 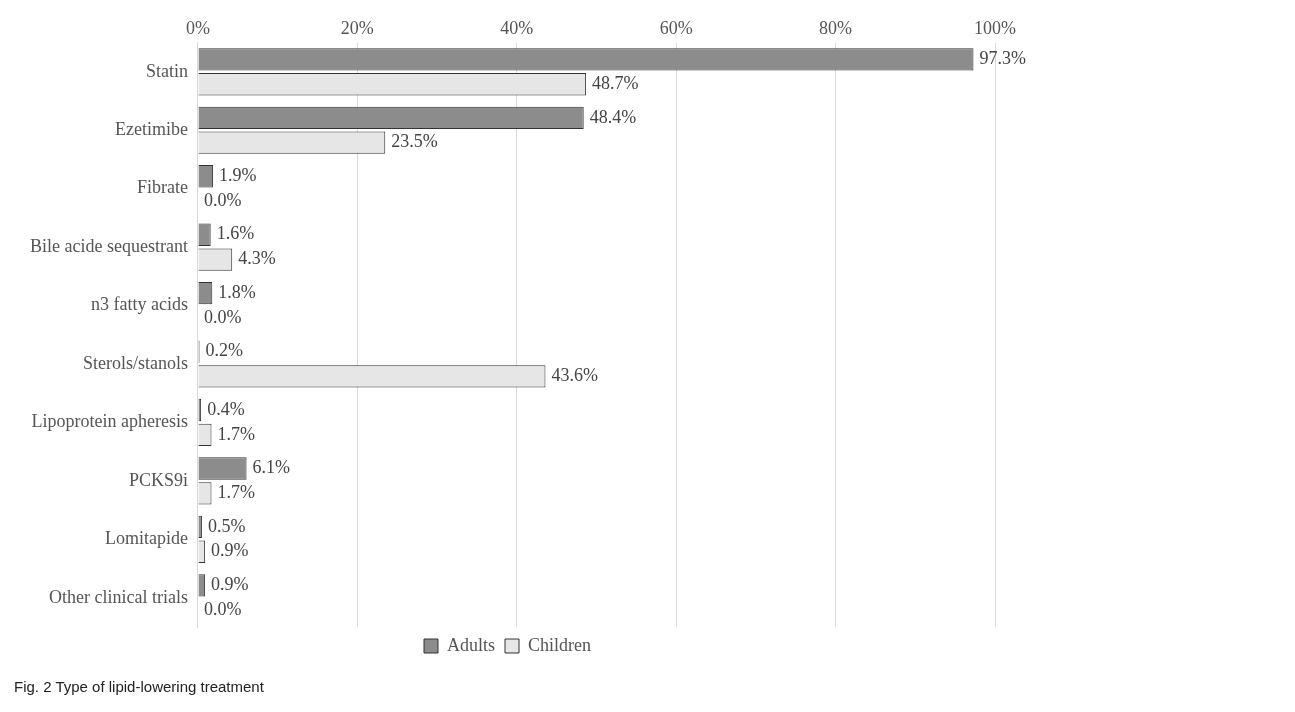 What do you see at coordinates (676, 27) in the screenshot?
I see `x-tick-label: 60%` at bounding box center [676, 27].